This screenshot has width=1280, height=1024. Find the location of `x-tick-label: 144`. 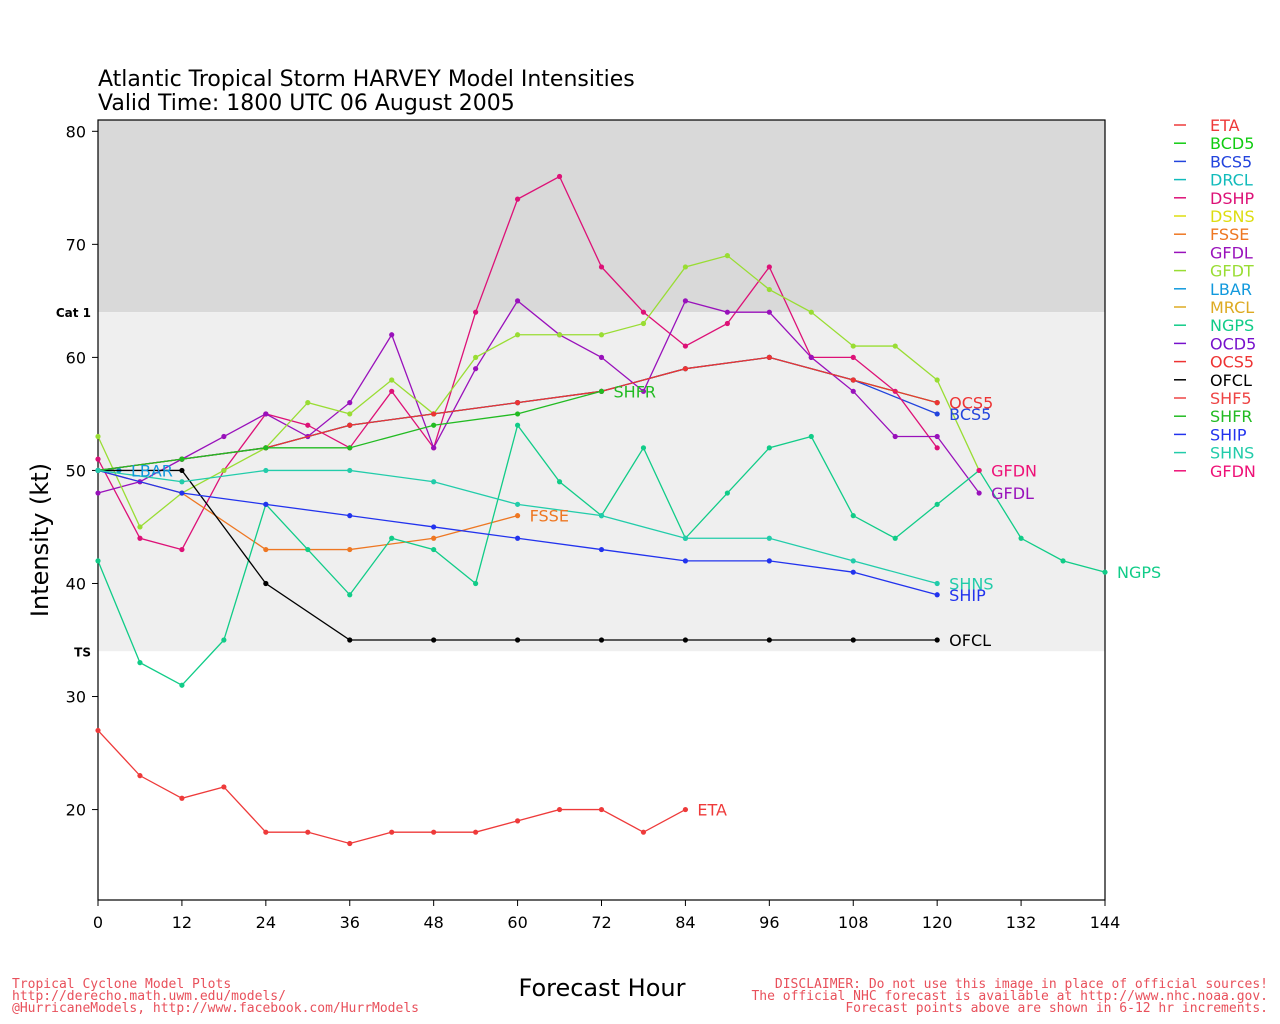

x-tick-label: 144 is located at coordinates (1105, 922).